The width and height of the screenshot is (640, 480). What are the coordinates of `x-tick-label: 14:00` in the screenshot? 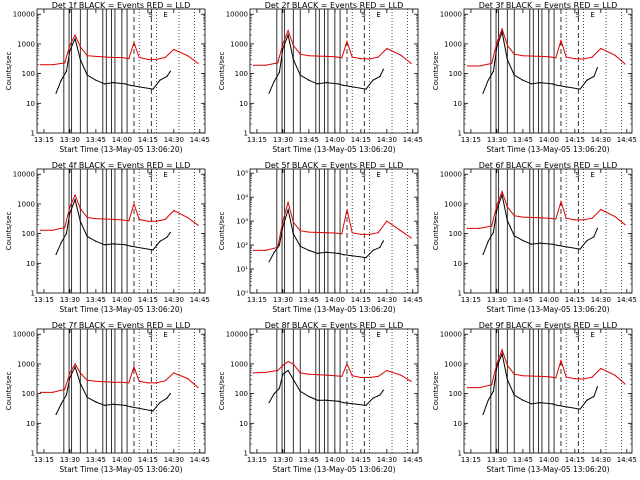 It's located at (549, 300).